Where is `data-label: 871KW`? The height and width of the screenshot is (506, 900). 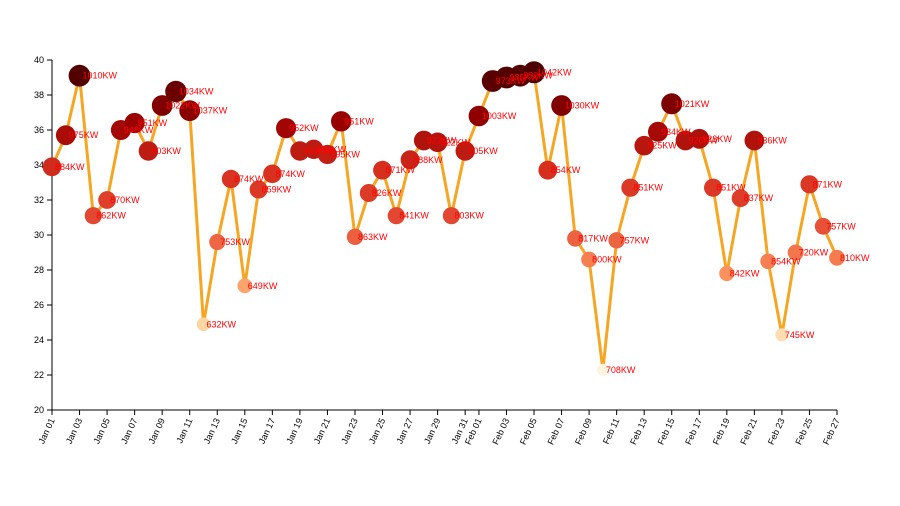
data-label: 871KW is located at coordinates (828, 184).